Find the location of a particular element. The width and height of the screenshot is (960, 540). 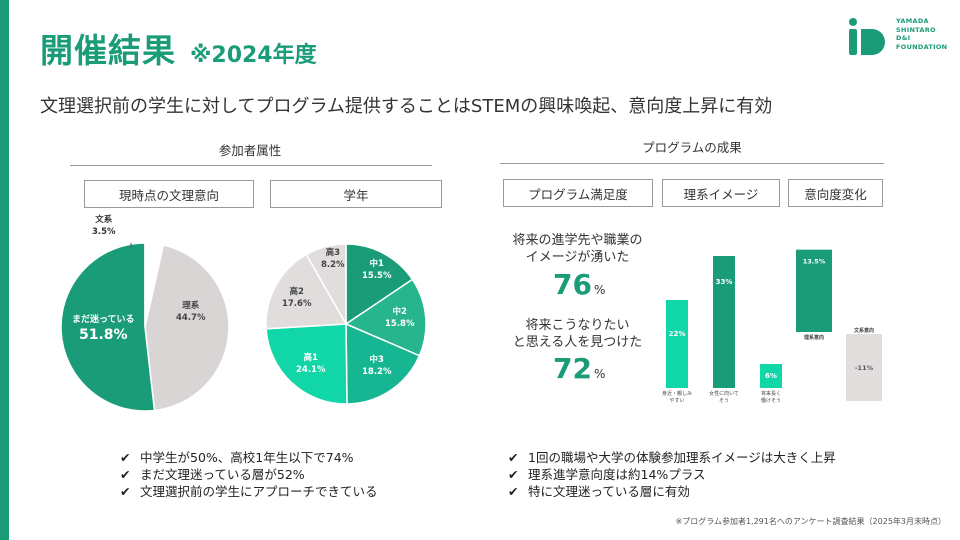

tab-satisfaction: プログラム満足度 is located at coordinates (578, 193).